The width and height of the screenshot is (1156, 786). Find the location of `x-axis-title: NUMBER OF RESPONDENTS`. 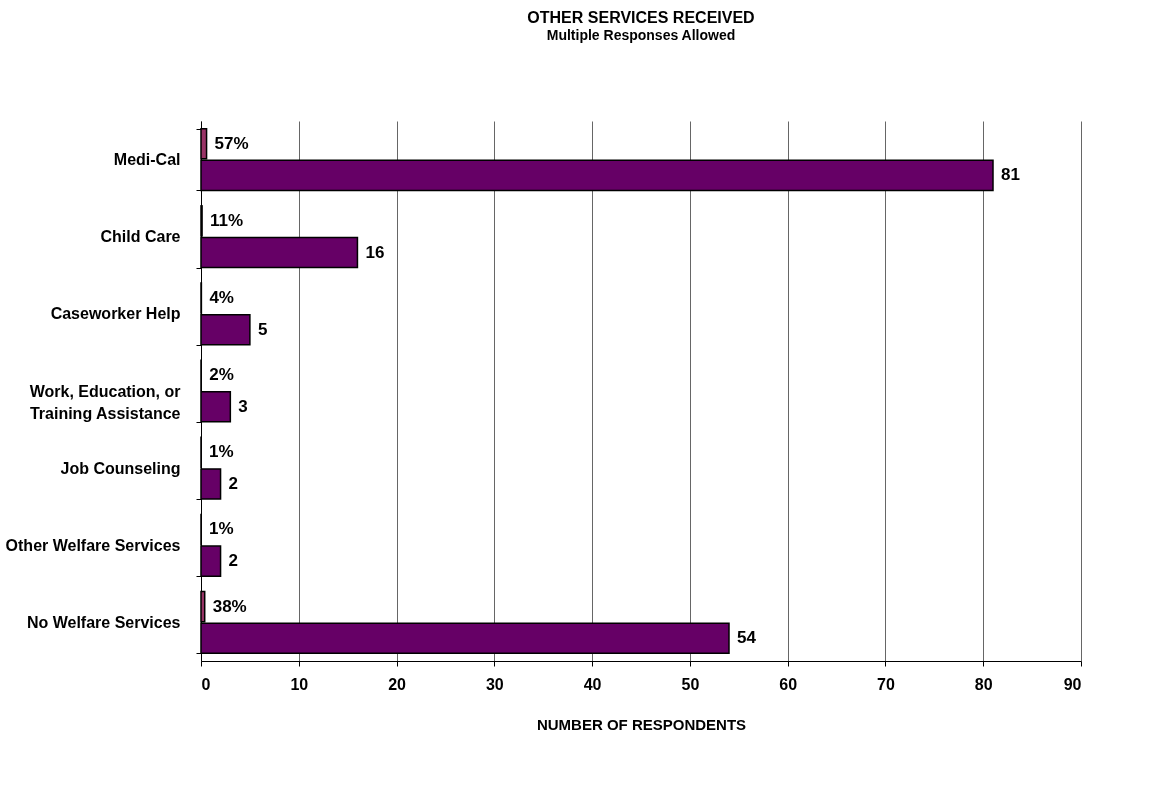

x-axis-title: NUMBER OF RESPONDENTS is located at coordinates (641, 724).